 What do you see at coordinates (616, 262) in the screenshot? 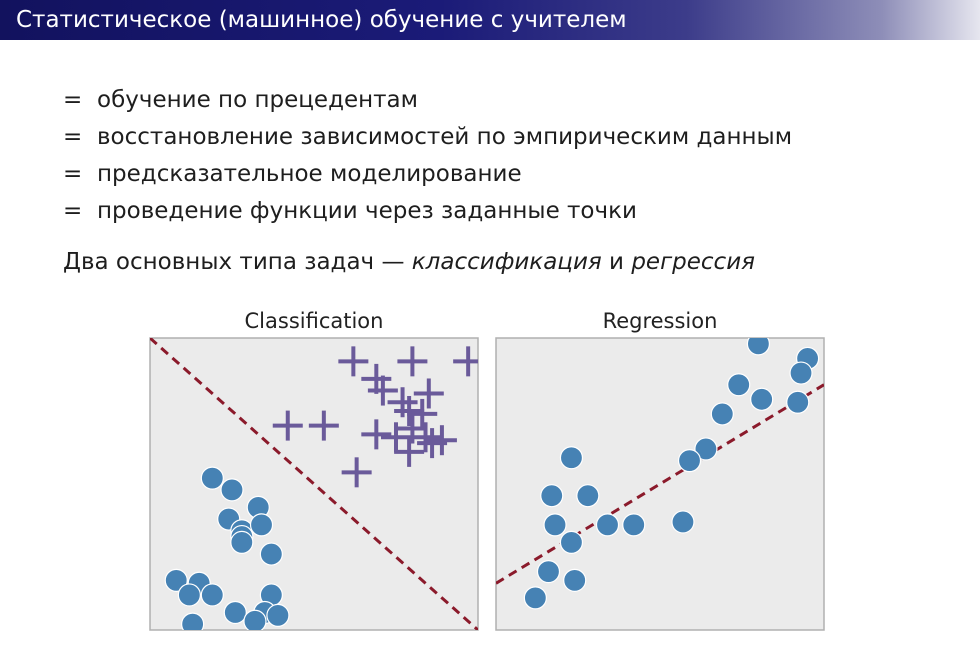
I see `summary-conjunction: и` at bounding box center [616, 262].